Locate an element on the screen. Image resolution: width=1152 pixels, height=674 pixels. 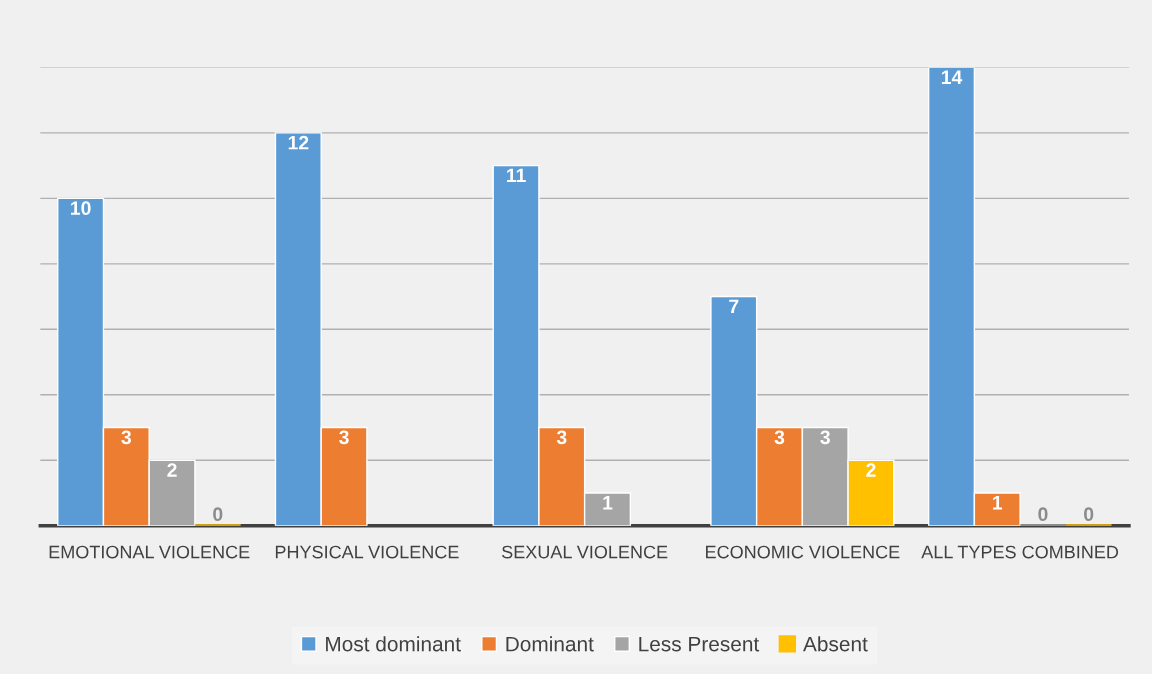
legend-label: Dominant is located at coordinates (550, 644).